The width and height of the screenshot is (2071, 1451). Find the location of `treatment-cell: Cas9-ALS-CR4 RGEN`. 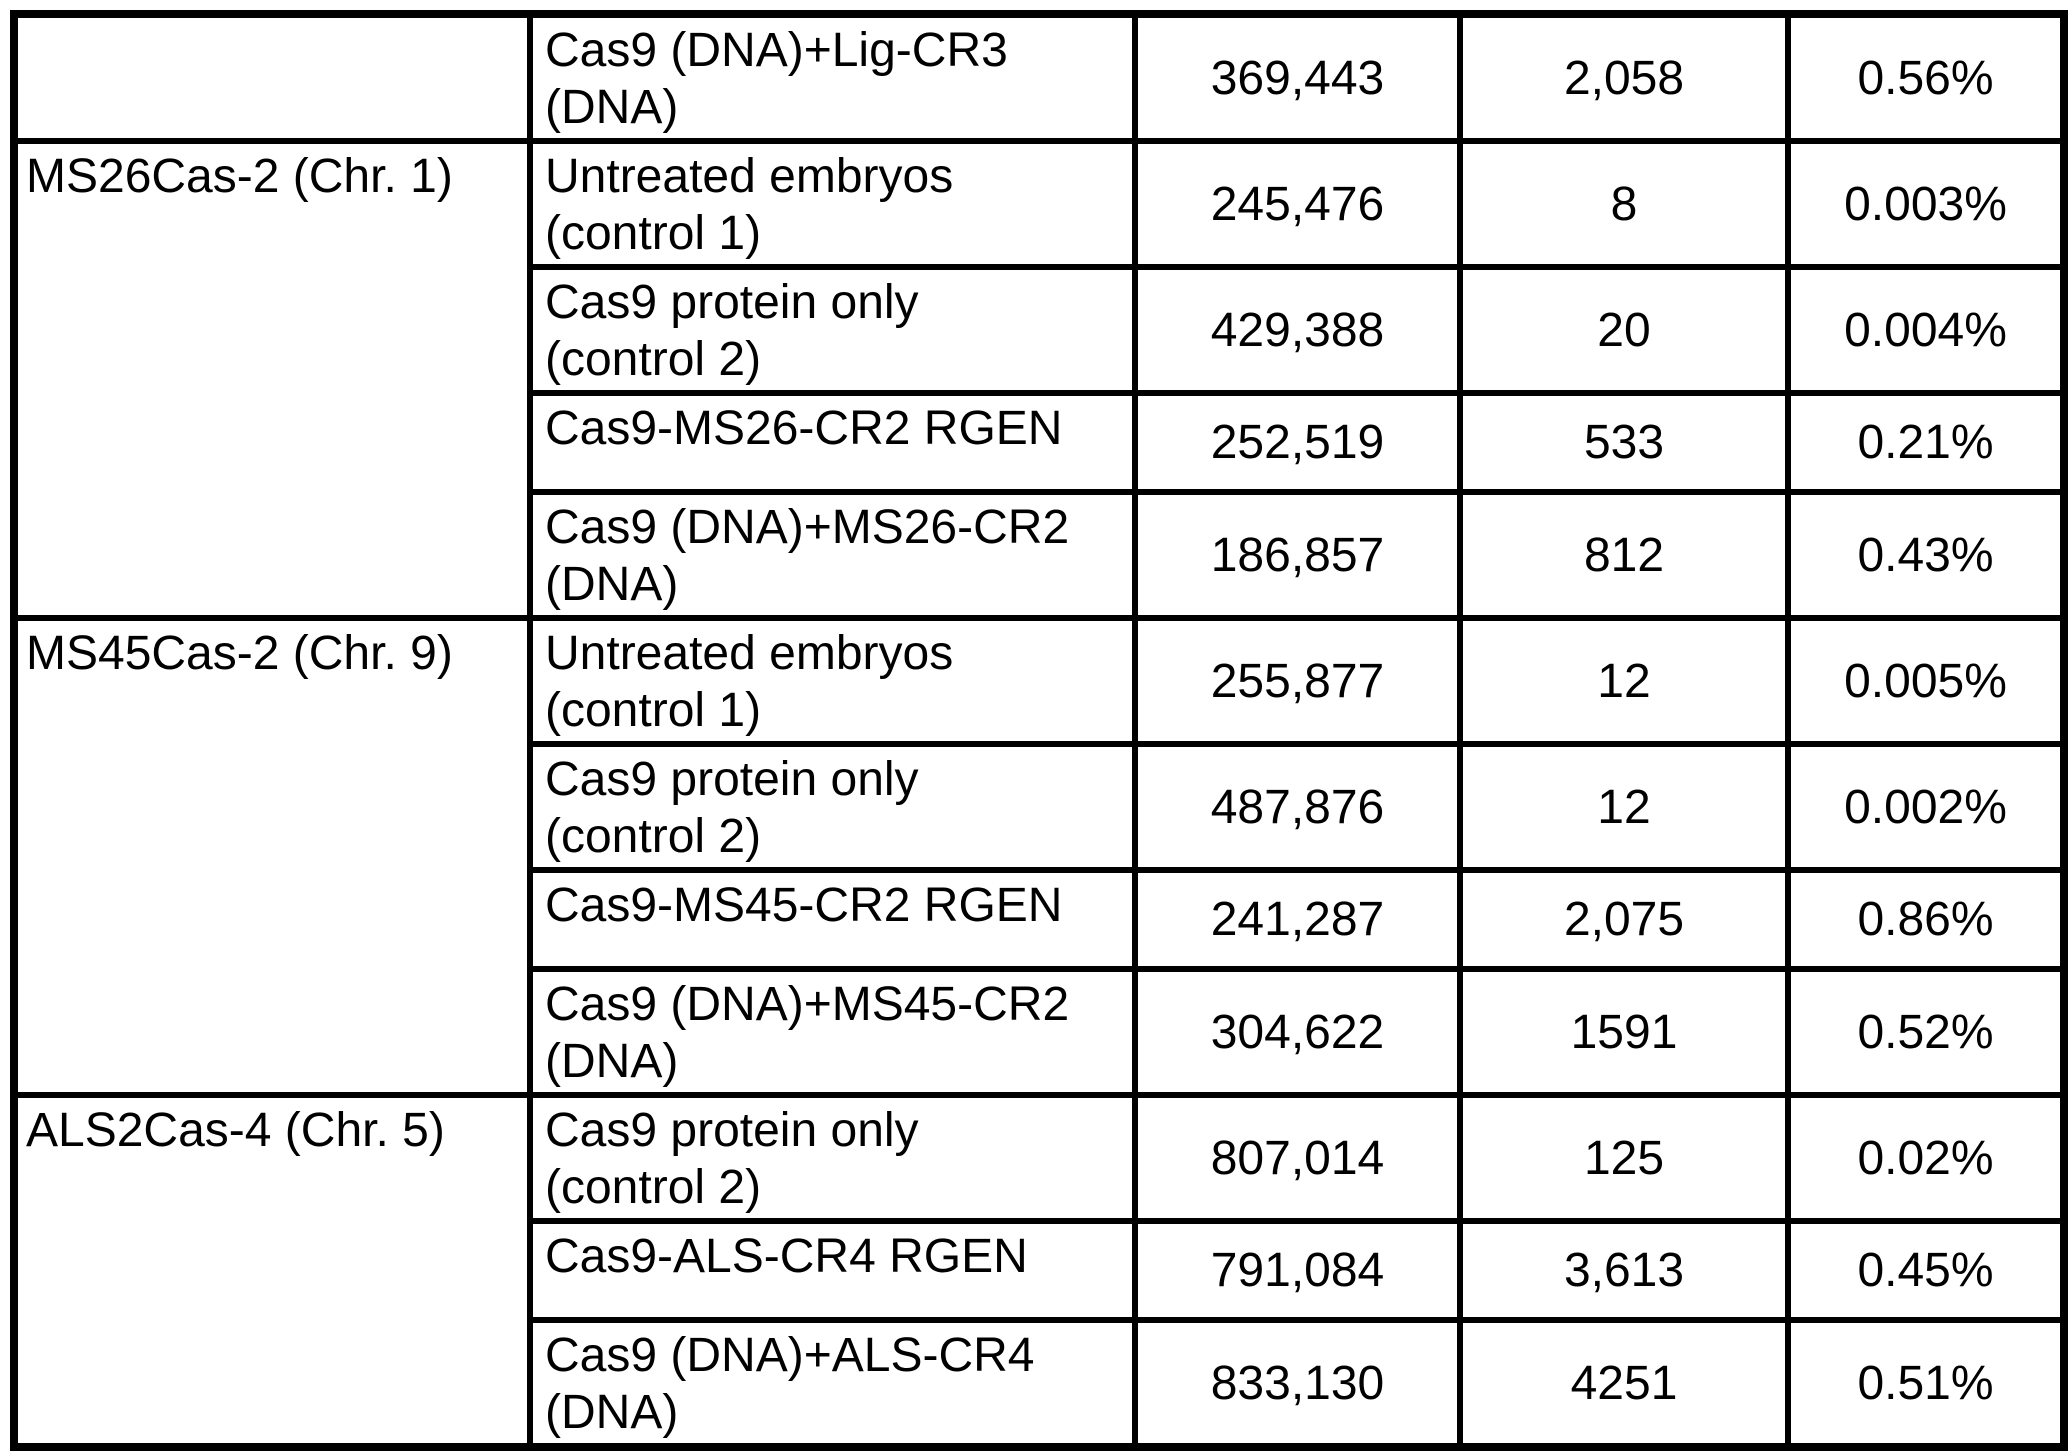

treatment-cell: Cas9-ALS-CR4 RGEN is located at coordinates (832, 1270).